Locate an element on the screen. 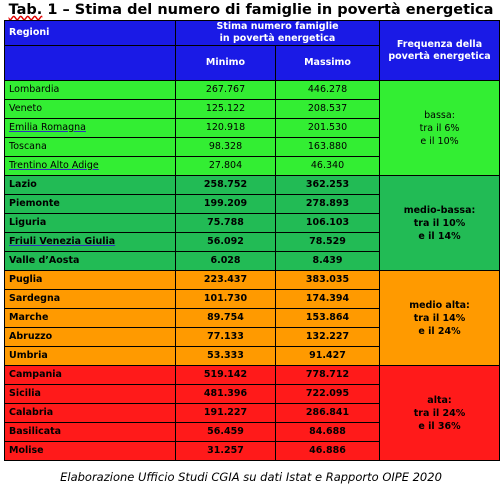 This screenshot has width=502, height=486. massimo-cell: 286.841 is located at coordinates (327, 413).